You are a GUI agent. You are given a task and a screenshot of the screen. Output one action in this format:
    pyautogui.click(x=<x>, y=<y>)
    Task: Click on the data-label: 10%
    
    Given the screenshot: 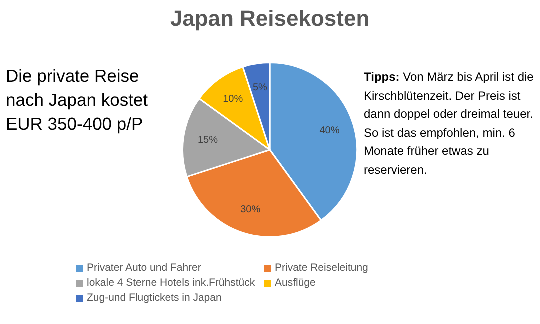 What is the action you would take?
    pyautogui.click(x=233, y=99)
    